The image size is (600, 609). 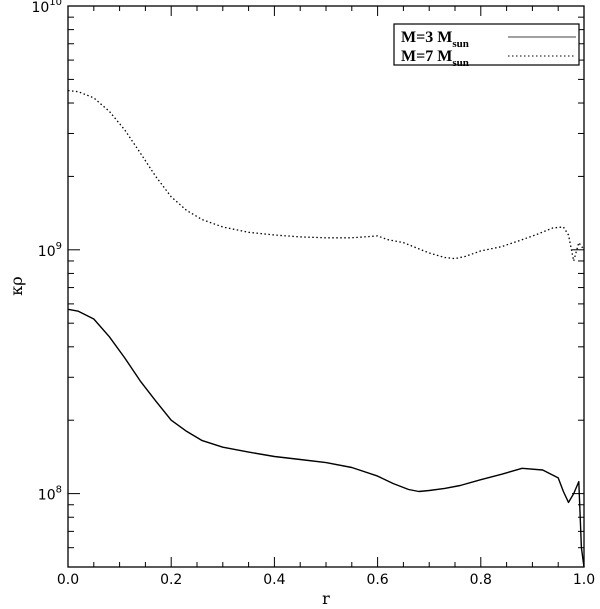 I want to click on x-tick-label: 1.0, so click(x=584, y=580).